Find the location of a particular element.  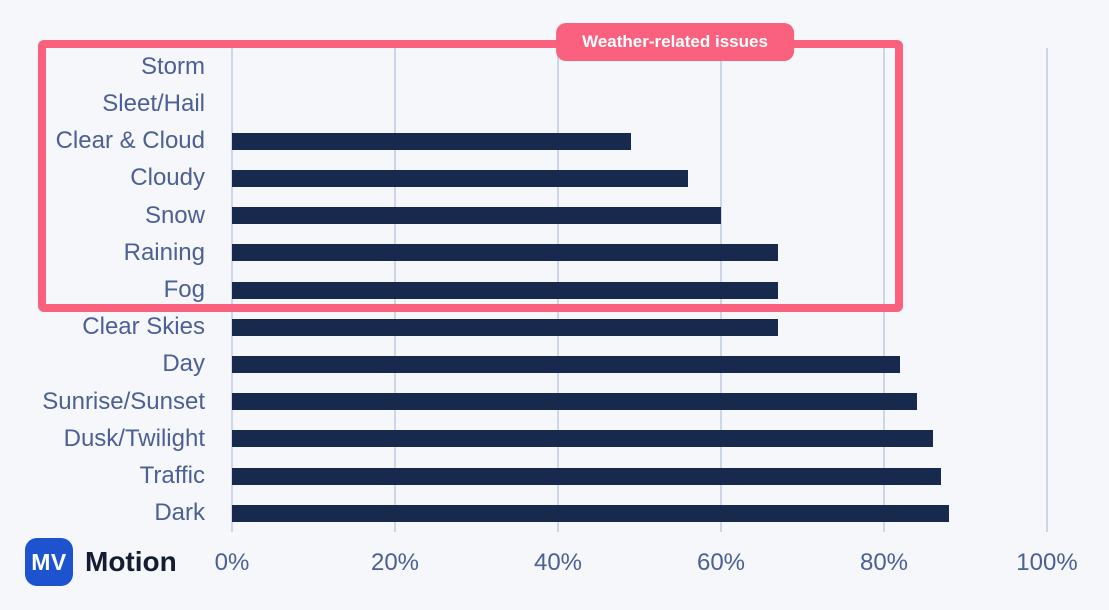

category-label: Sleet/Hail is located at coordinates (153, 103).